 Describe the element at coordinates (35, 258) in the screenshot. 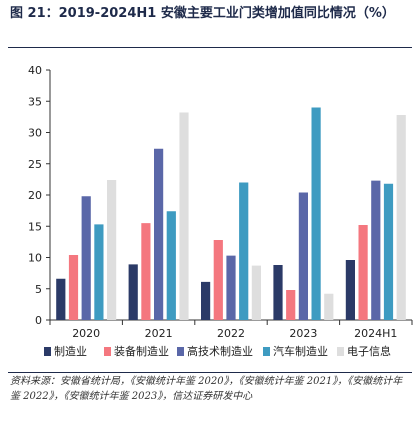

I see `y-tick-label: 10` at that location.